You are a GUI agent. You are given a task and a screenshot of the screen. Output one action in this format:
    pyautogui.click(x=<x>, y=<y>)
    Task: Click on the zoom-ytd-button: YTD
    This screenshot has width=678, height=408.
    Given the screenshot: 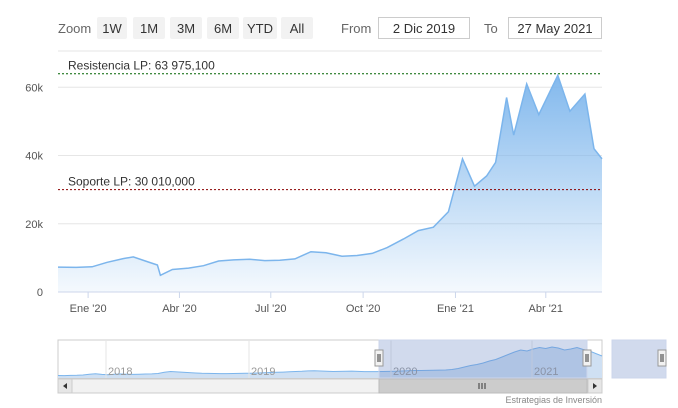 What is the action you would take?
    pyautogui.click(x=260, y=28)
    